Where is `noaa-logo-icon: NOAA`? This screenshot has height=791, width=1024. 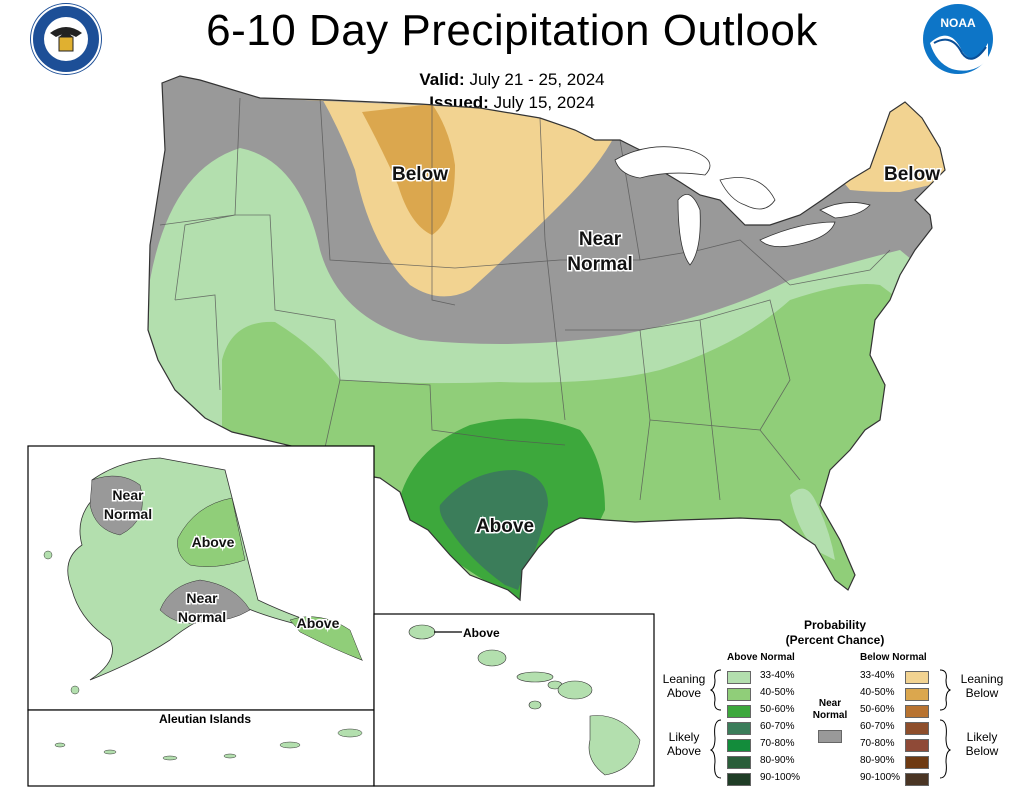
noaa-logo-icon: NOAA is located at coordinates (958, 39).